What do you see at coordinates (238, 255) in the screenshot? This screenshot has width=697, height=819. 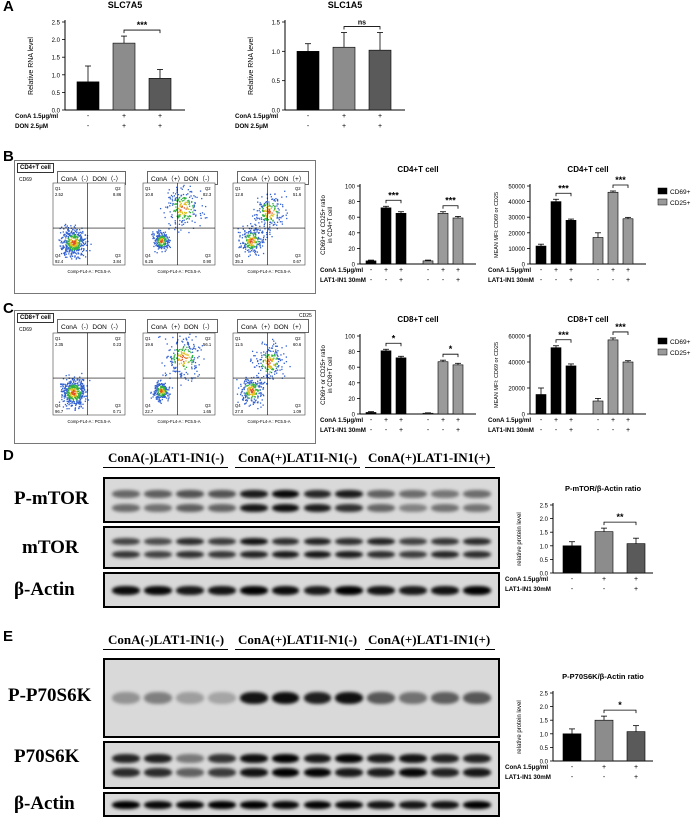 I see `quadrant-value: Q4` at bounding box center [238, 255].